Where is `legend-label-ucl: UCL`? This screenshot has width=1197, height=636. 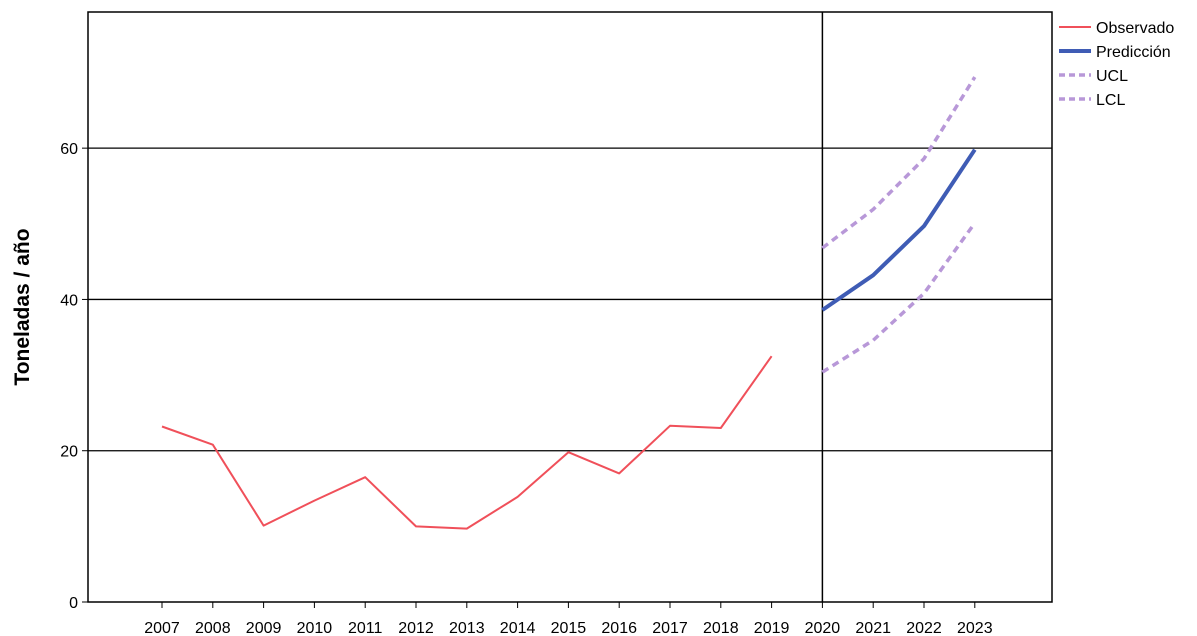 legend-label-ucl: UCL is located at coordinates (1112, 76).